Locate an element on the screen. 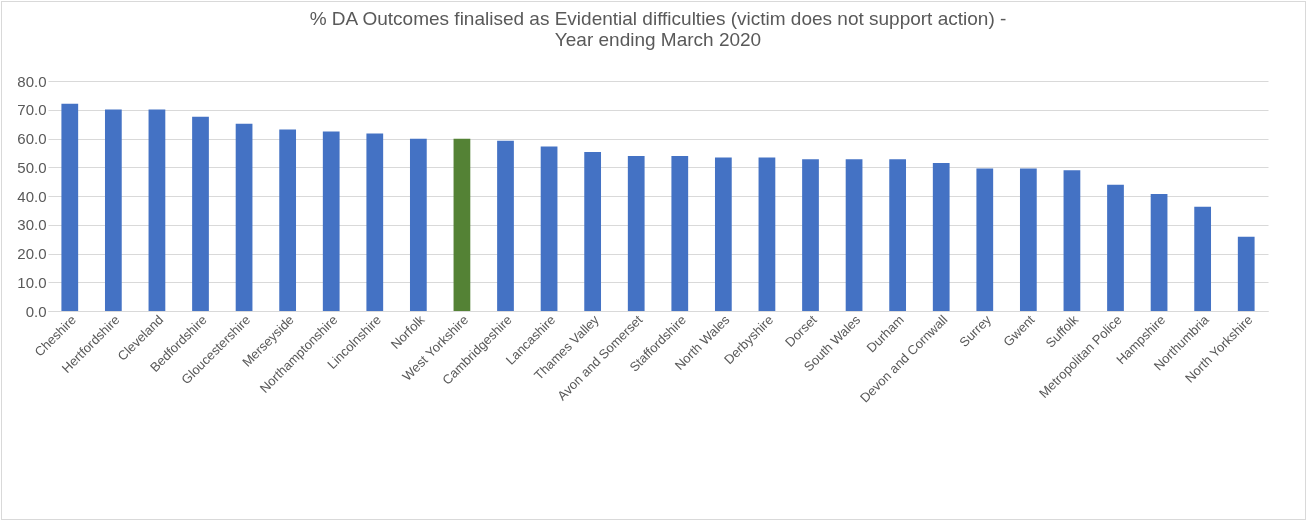  y-tick-label: 70.0 is located at coordinates (32, 110).